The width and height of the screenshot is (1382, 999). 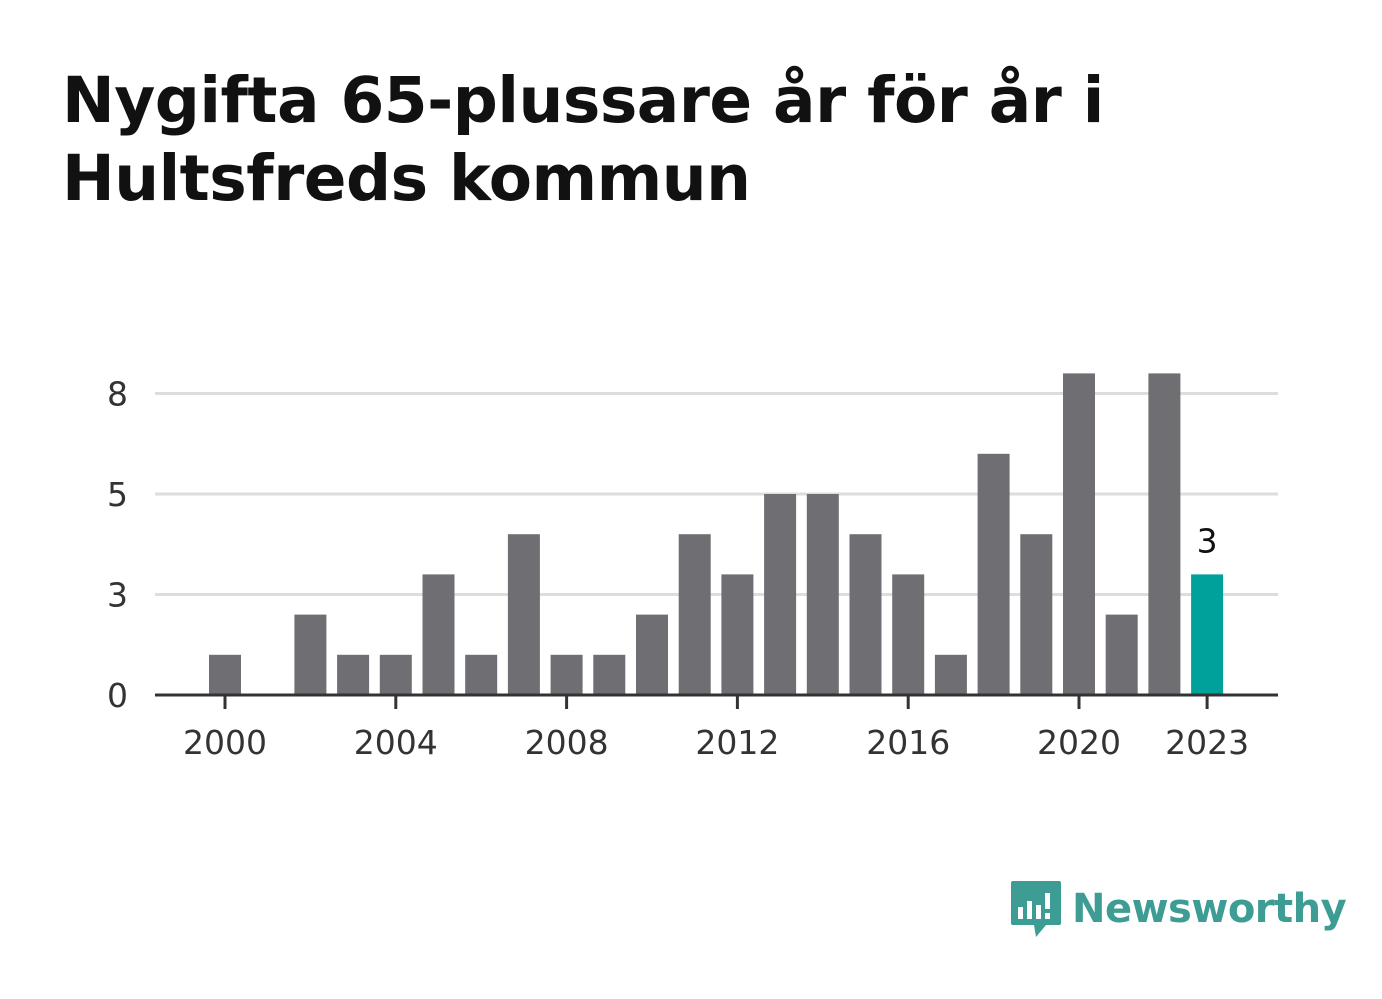 I want to click on bar-2020, so click(x=1079, y=534).